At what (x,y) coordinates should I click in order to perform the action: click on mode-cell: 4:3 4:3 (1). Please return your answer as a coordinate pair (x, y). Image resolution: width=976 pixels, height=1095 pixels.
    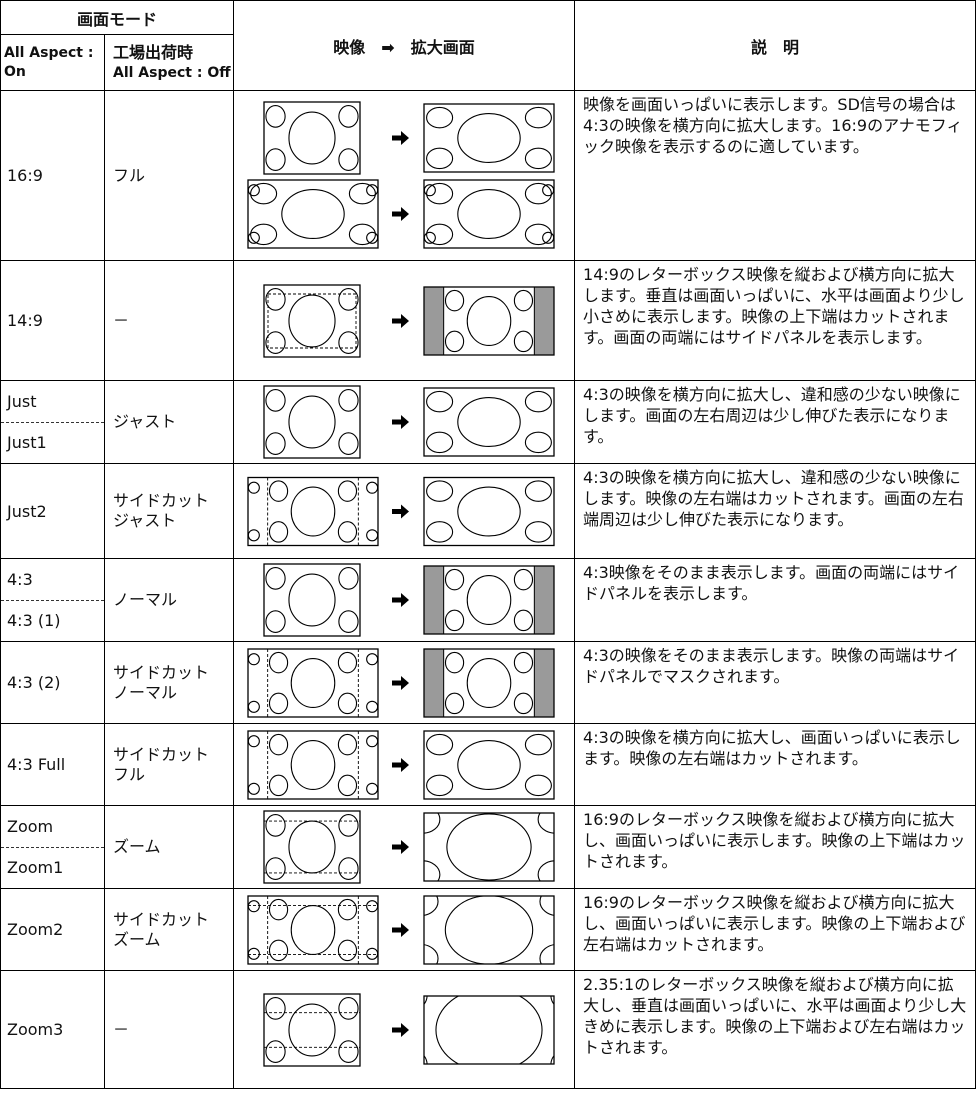
    Looking at the image, I should click on (52, 600).